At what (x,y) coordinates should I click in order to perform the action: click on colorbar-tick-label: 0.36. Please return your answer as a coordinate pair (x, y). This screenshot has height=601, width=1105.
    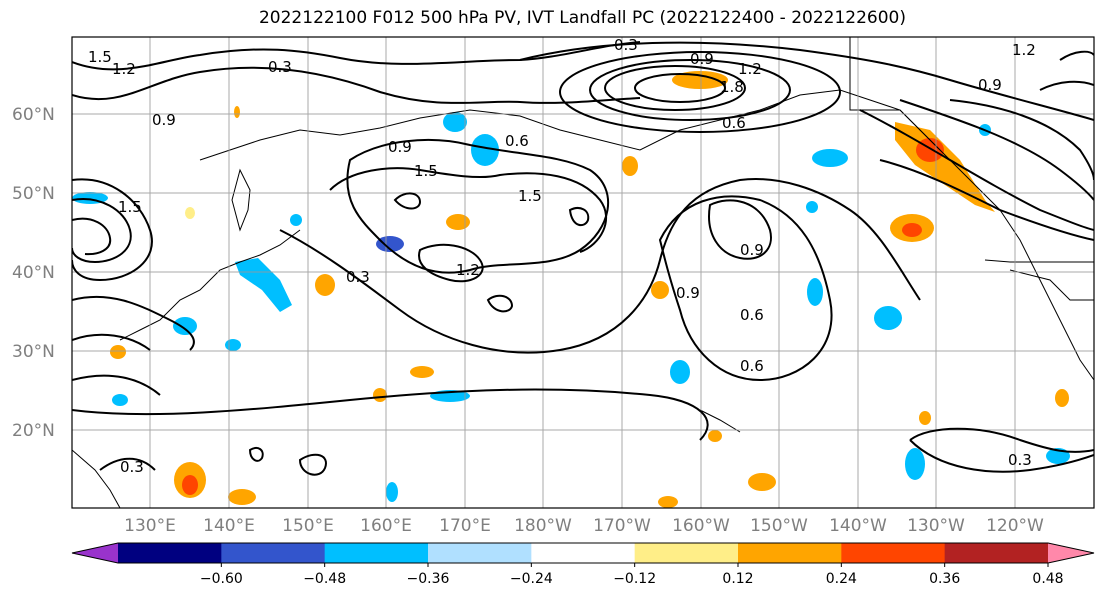
    Looking at the image, I should click on (944, 579).